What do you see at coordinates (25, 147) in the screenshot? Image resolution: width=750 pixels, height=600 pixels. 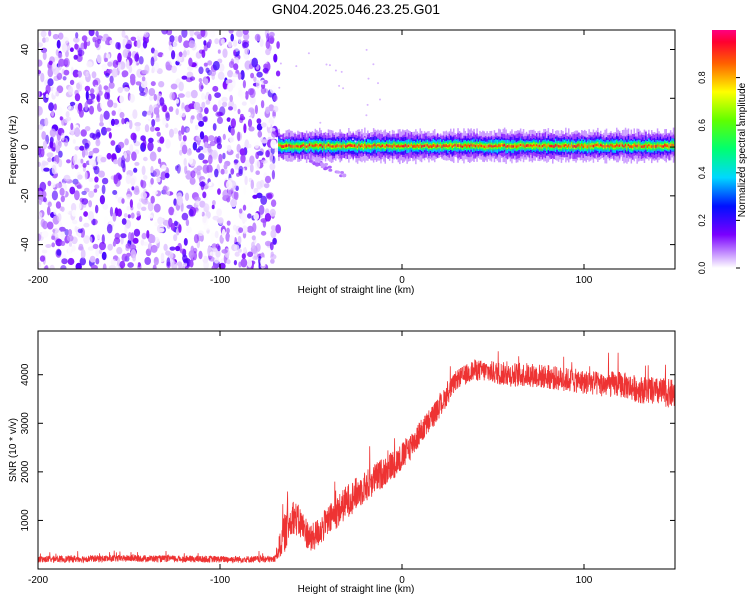 I see `y-tick-label: 0` at bounding box center [25, 147].